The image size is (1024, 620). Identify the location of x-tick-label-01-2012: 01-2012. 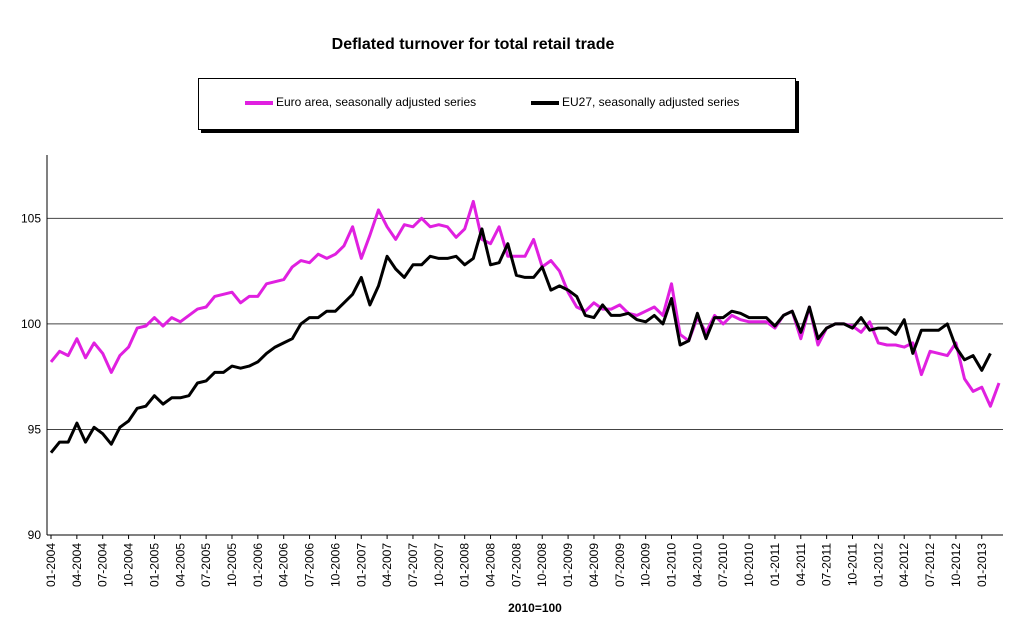
(878, 565).